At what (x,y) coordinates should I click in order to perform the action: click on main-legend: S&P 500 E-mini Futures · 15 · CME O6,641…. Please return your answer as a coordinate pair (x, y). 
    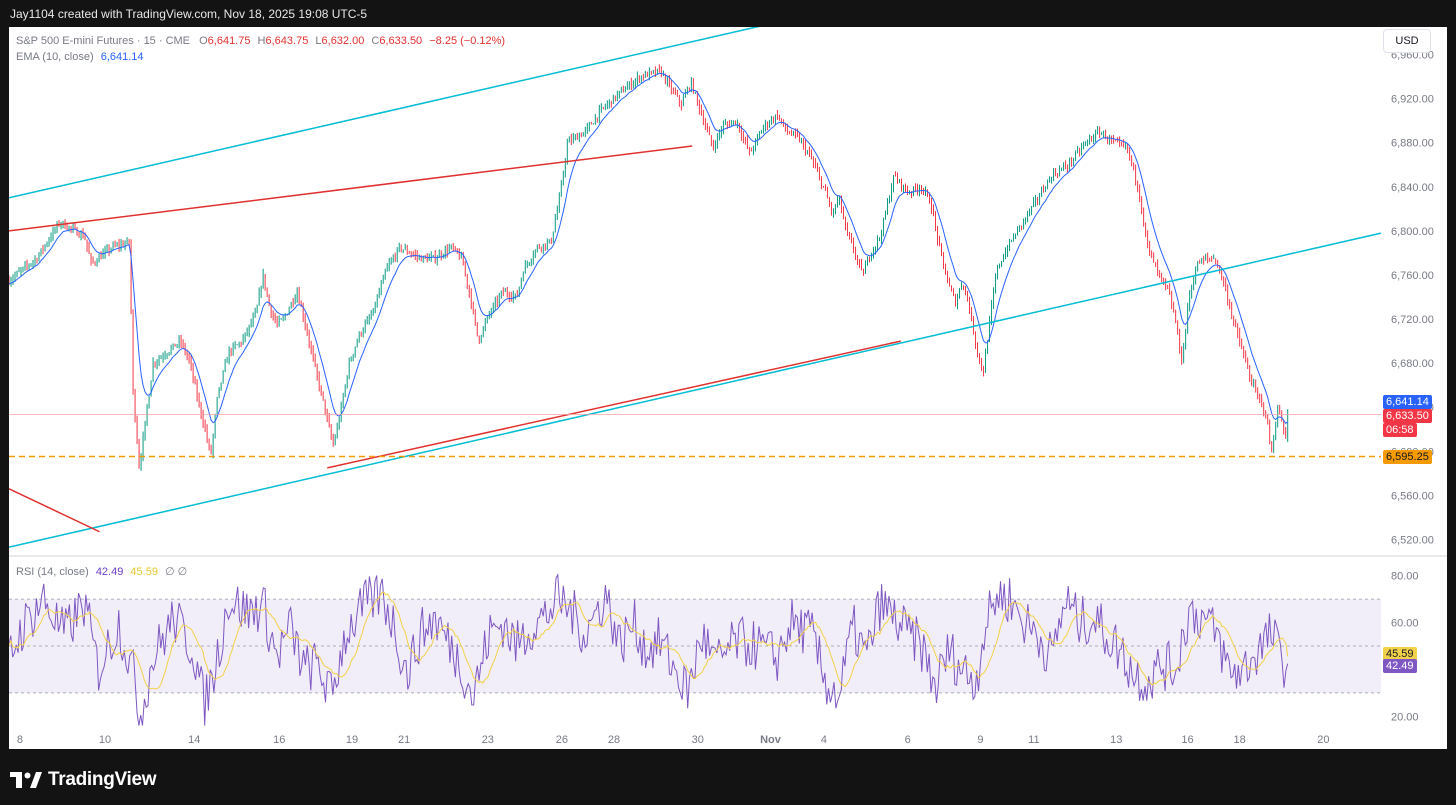
    Looking at the image, I should click on (260, 49).